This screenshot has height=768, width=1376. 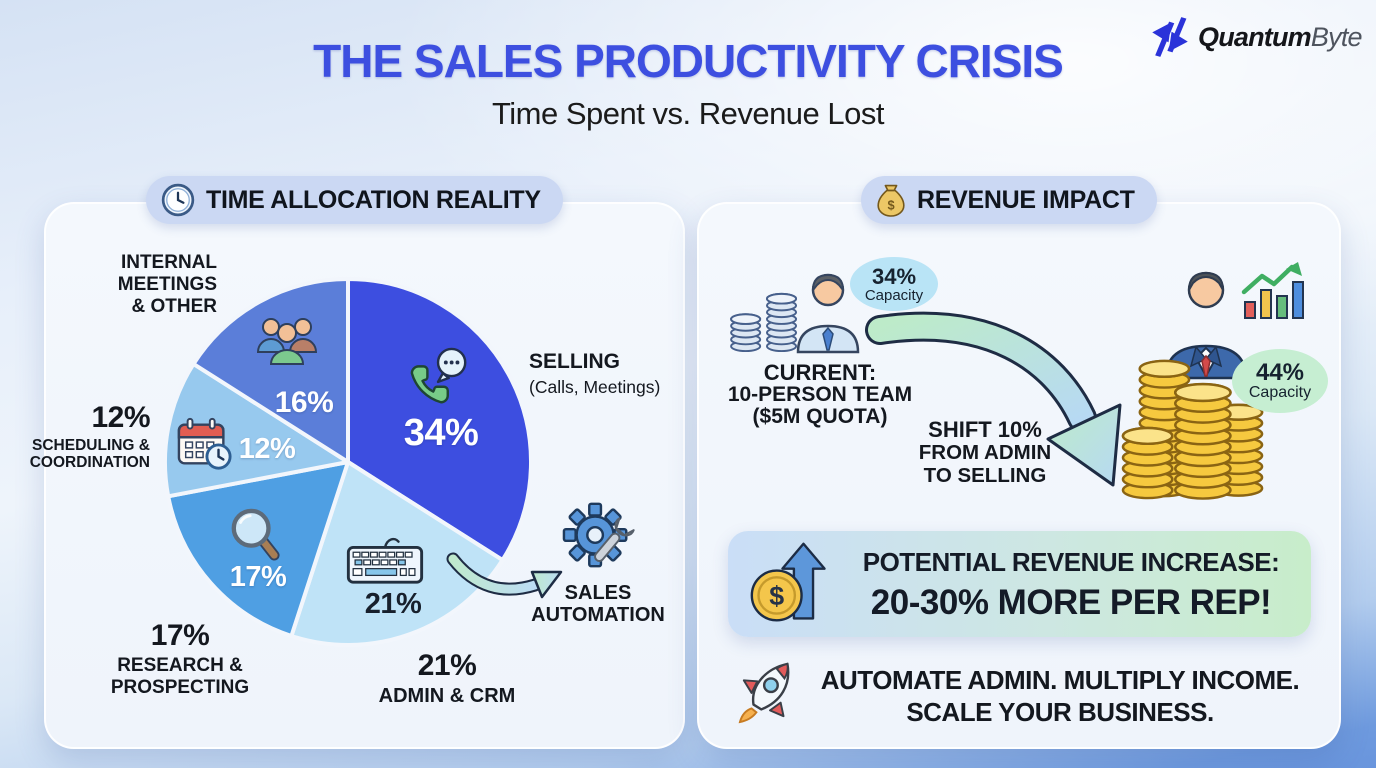 I want to click on quantumbyte-logo-icon, so click(x=1170, y=37).